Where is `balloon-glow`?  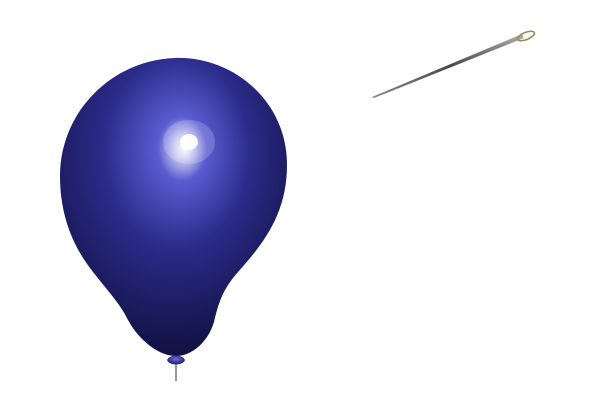 balloon-glow is located at coordinates (189, 142).